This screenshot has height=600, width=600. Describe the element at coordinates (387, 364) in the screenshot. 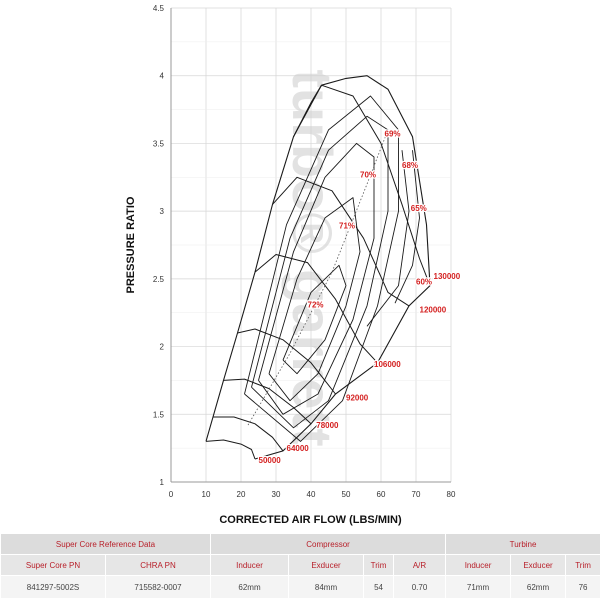

I see `data-label-106000: 106000` at that location.